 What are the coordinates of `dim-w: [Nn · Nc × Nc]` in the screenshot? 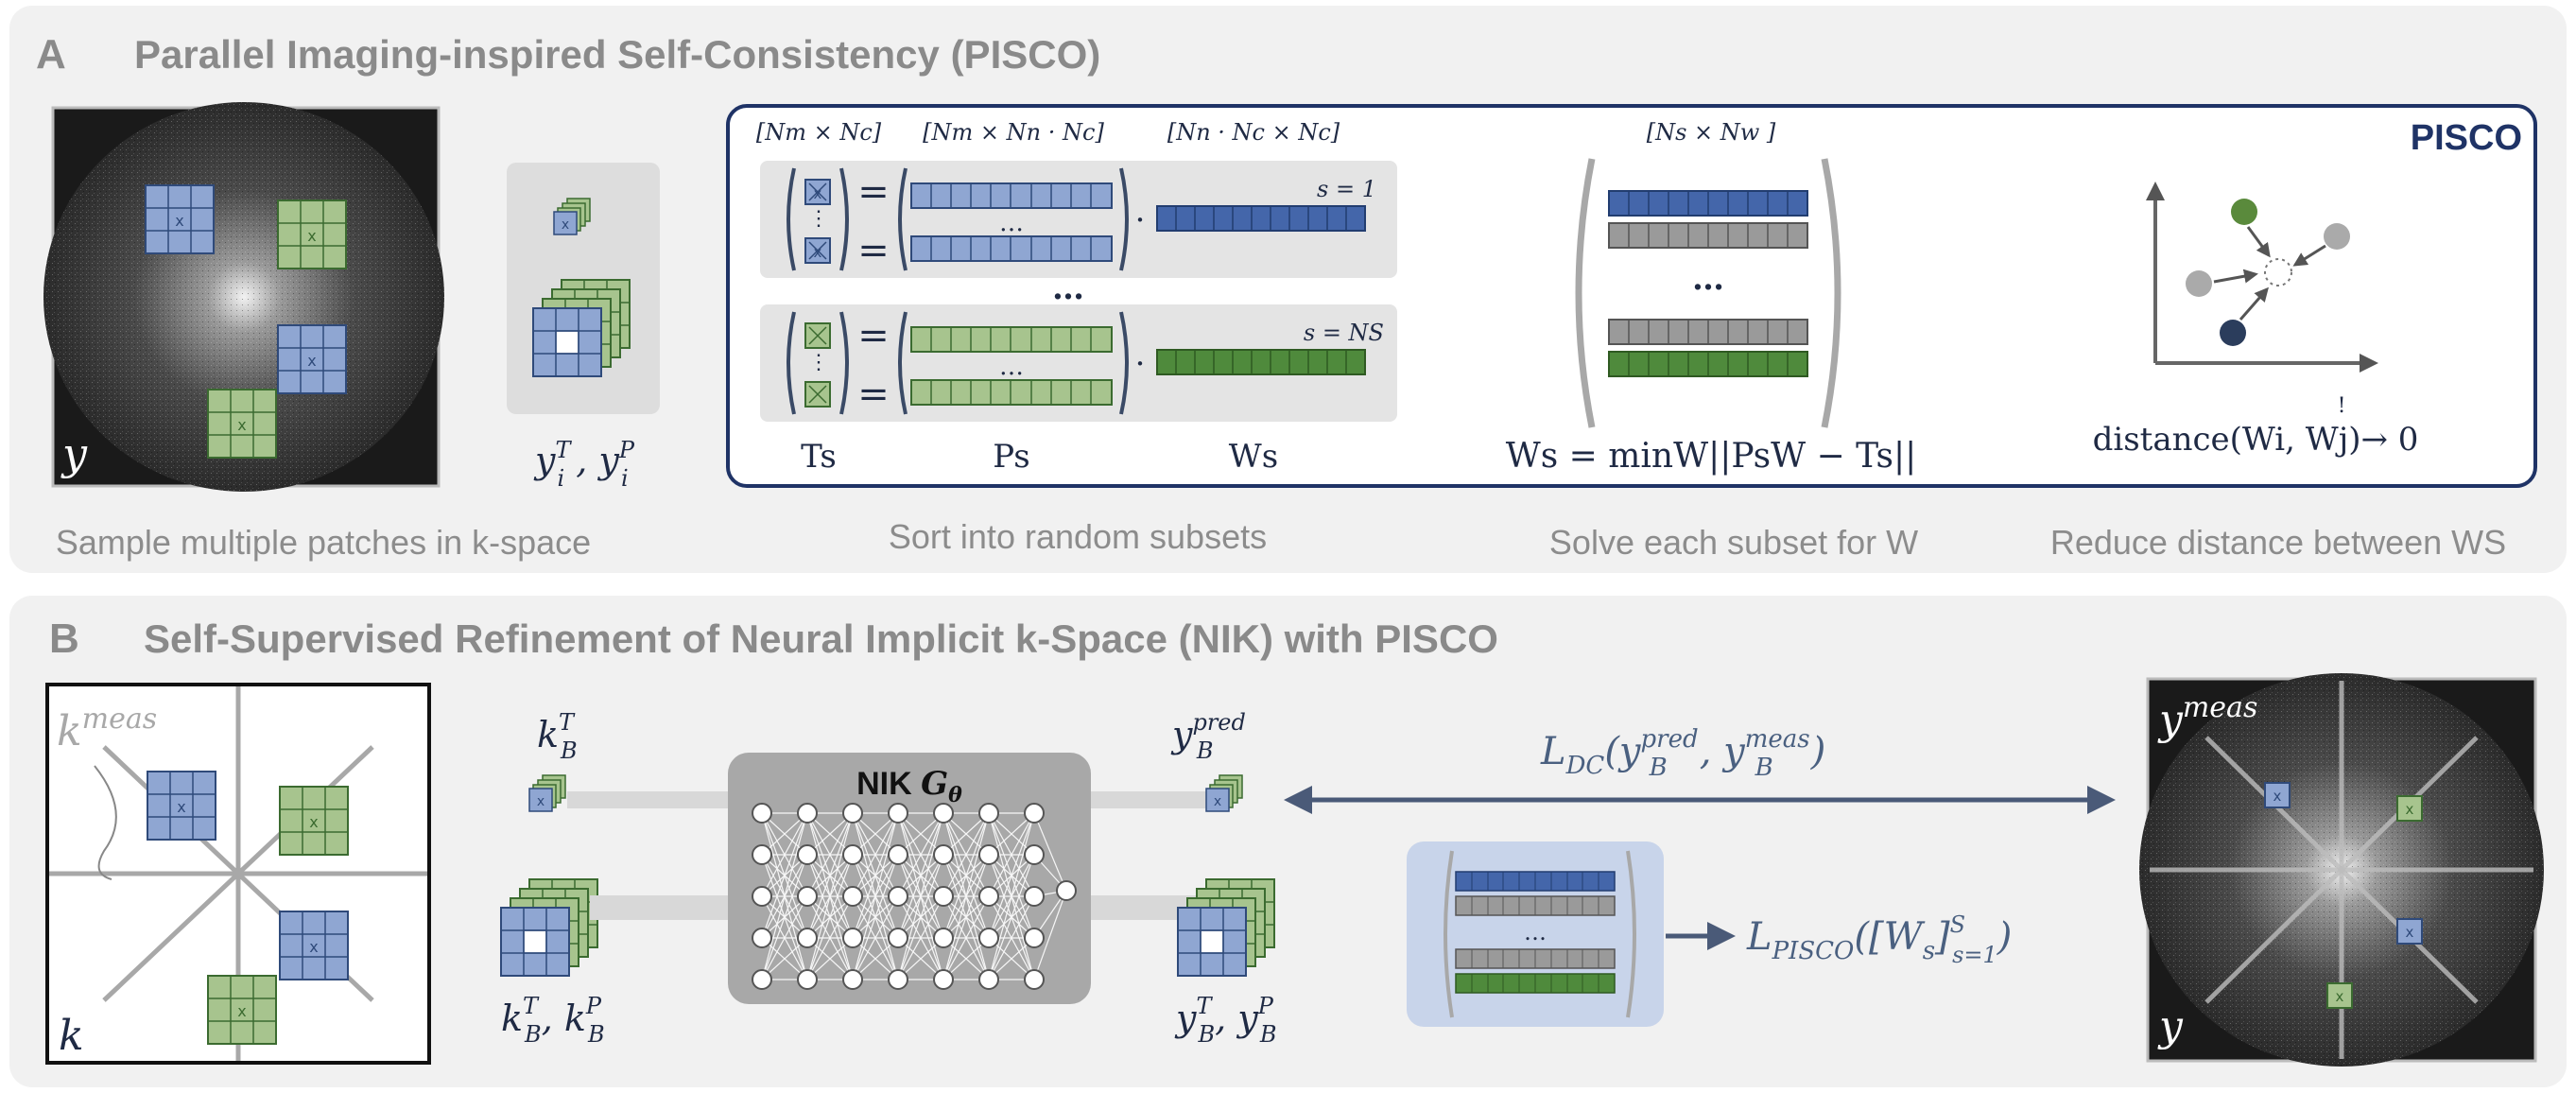 It's located at (1253, 132).